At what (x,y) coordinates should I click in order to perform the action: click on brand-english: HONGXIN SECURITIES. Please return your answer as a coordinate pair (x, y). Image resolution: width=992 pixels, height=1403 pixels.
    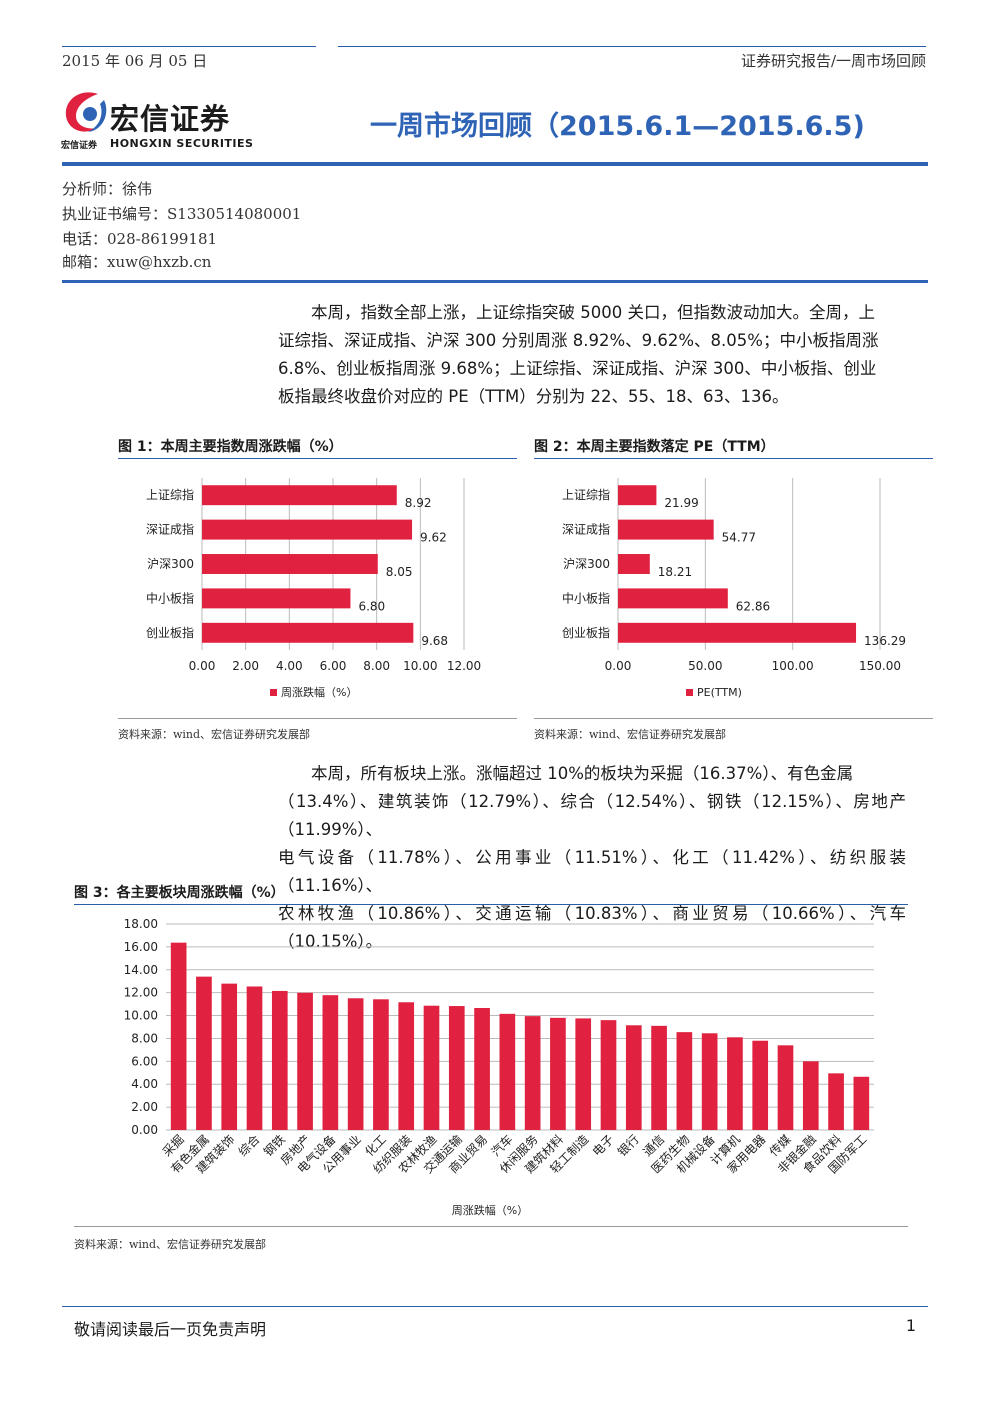
    Looking at the image, I should click on (182, 143).